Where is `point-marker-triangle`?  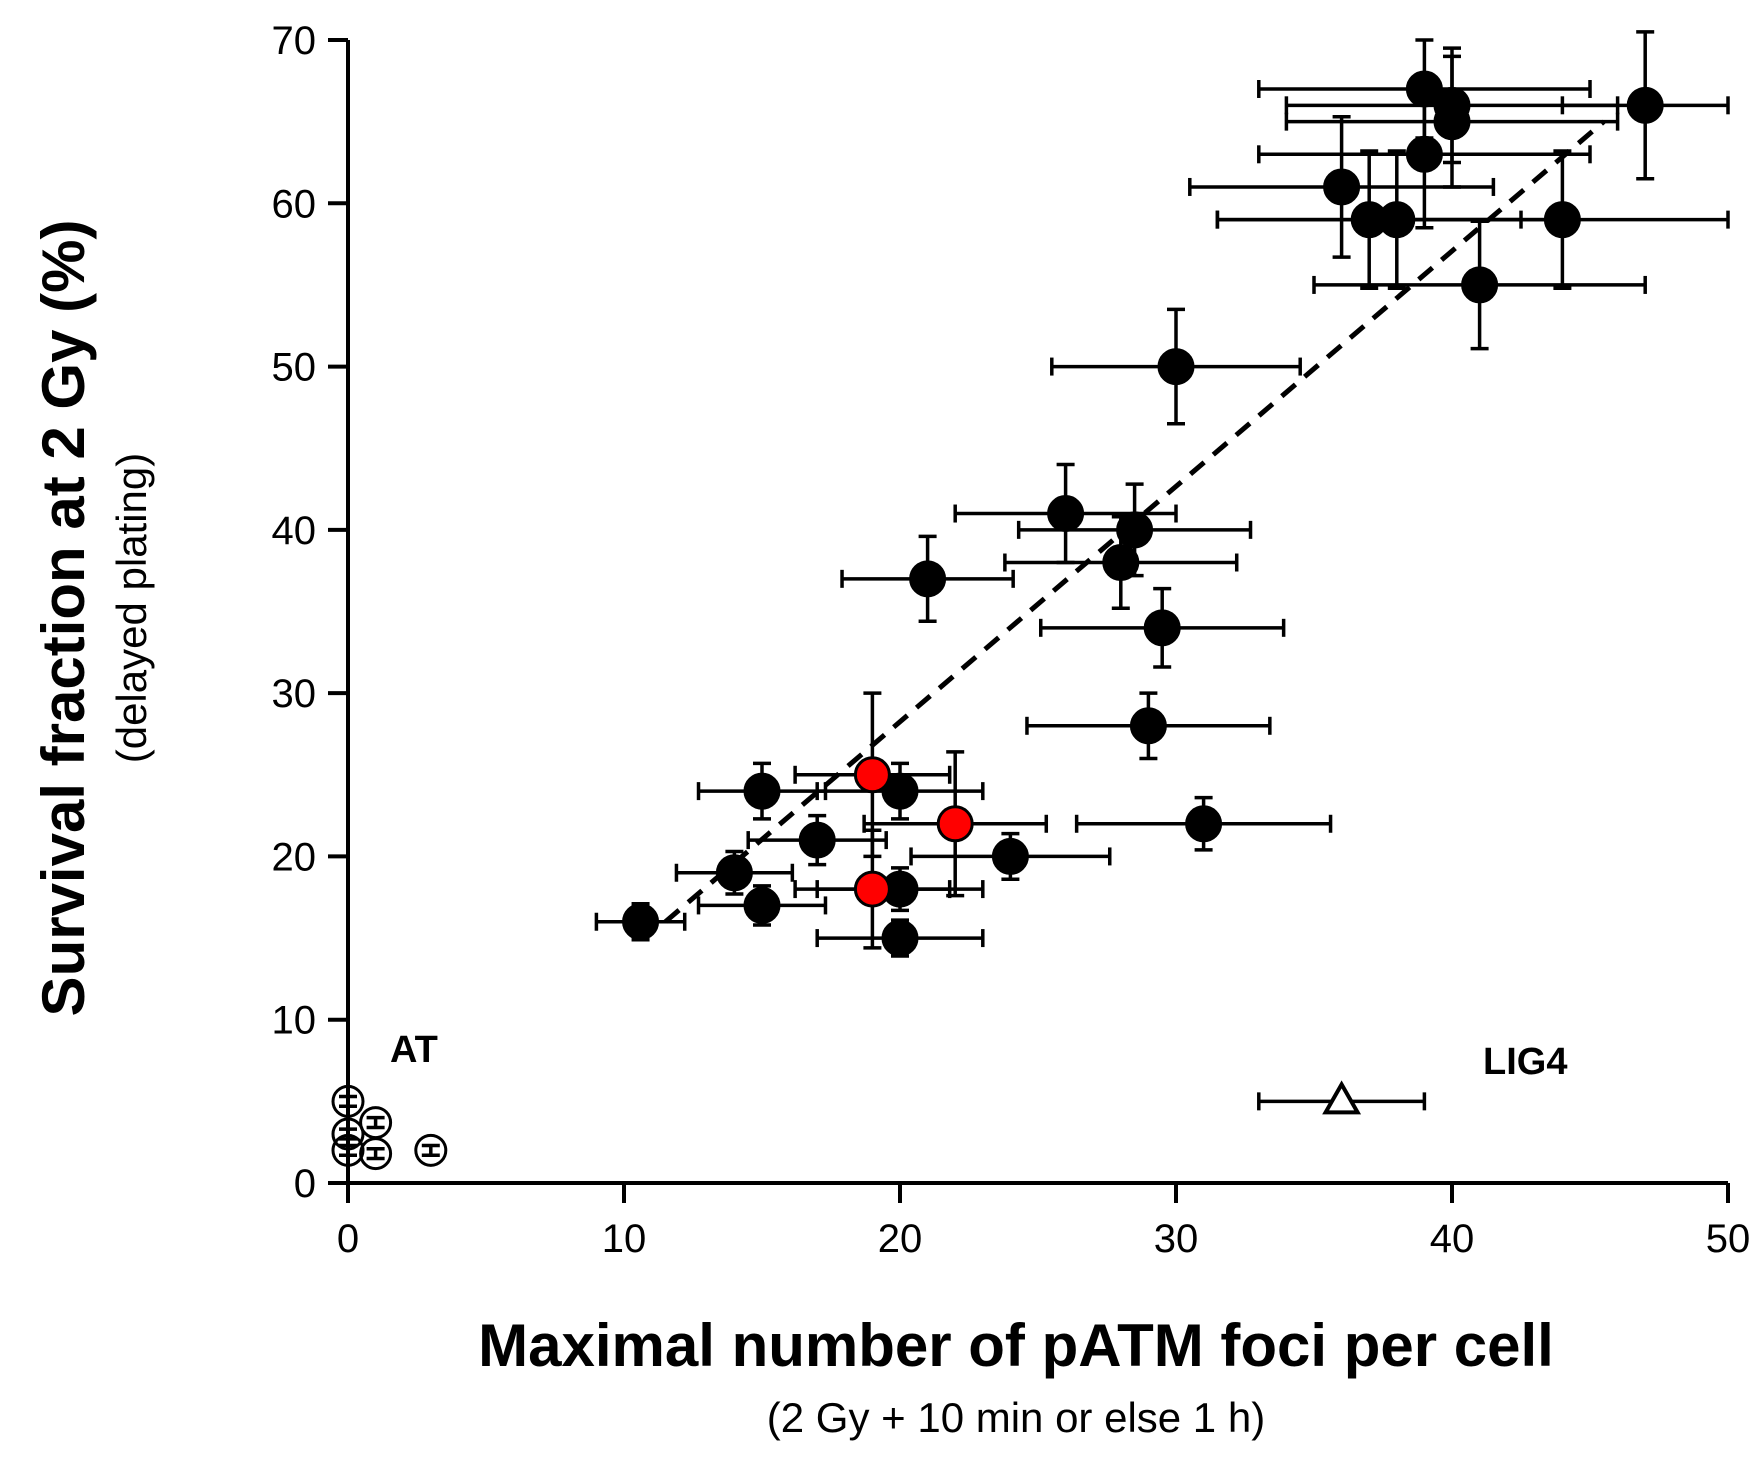 point-marker-triangle is located at coordinates (1342, 1097).